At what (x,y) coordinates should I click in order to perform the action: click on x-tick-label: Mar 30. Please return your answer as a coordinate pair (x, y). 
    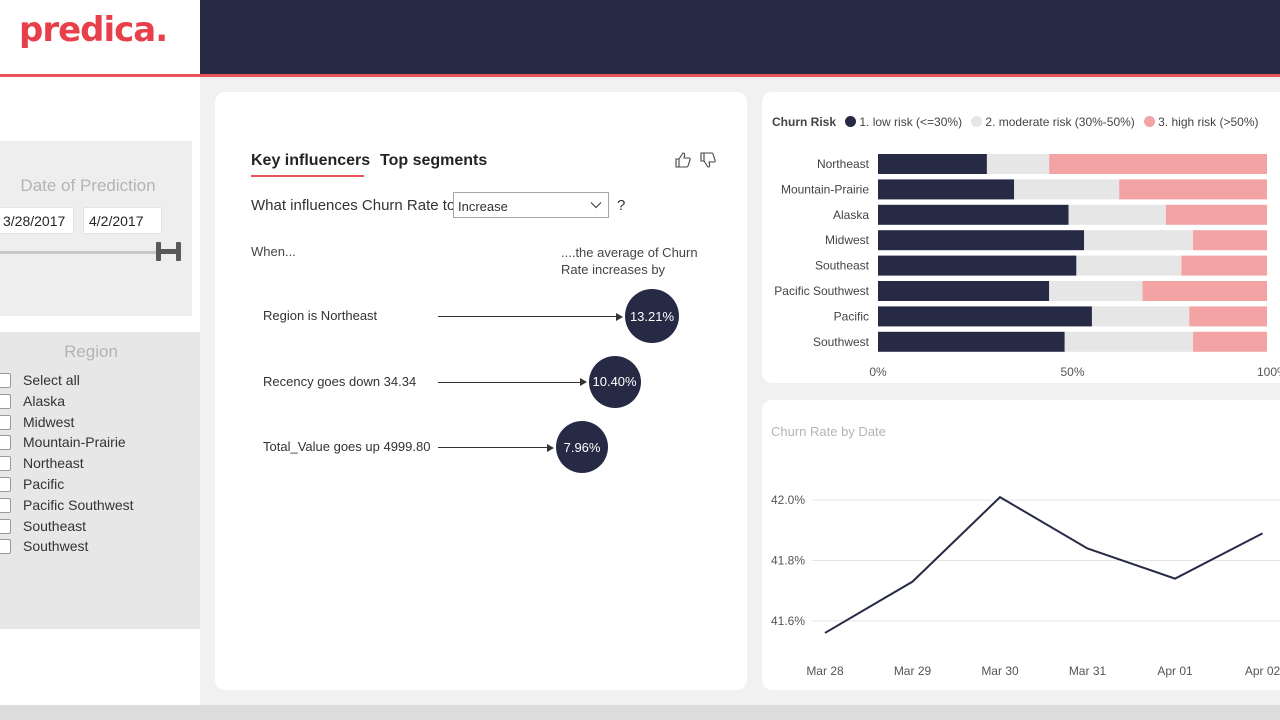
    Looking at the image, I should click on (1000, 671).